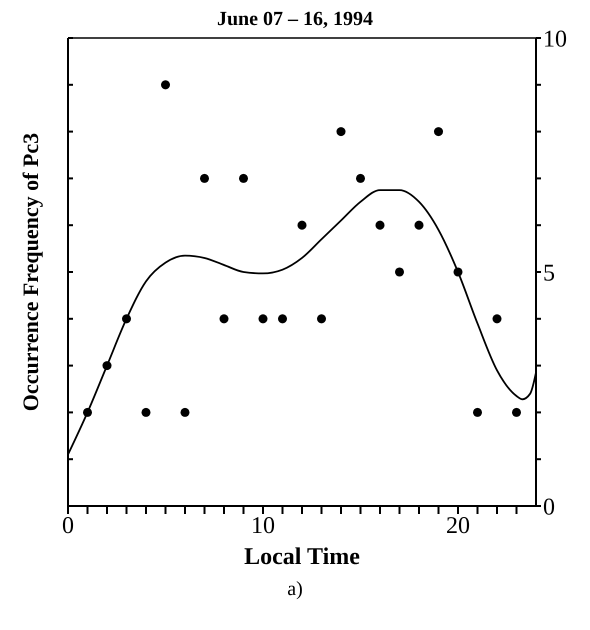  I want to click on y-tick-label: 0, so click(549, 507).